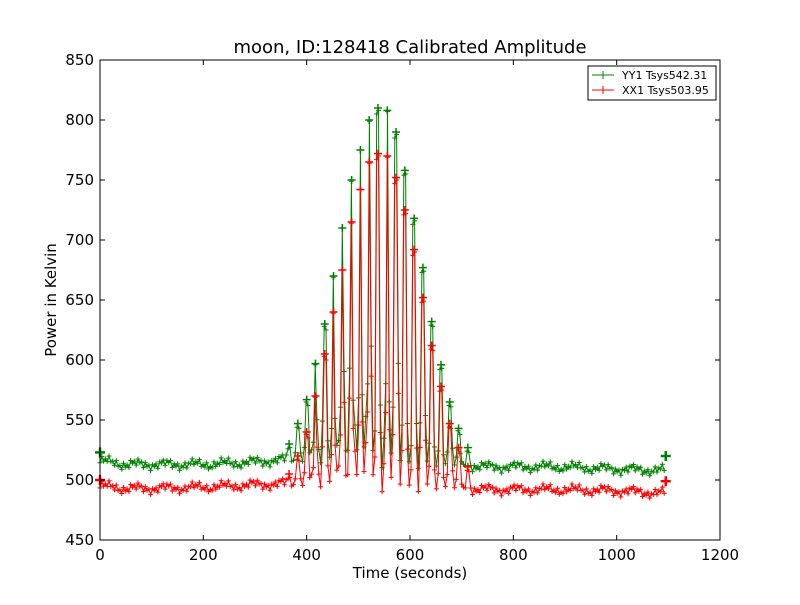 This screenshot has height=605, width=800. What do you see at coordinates (617, 555) in the screenshot?
I see `x-tick-label: 1000` at bounding box center [617, 555].